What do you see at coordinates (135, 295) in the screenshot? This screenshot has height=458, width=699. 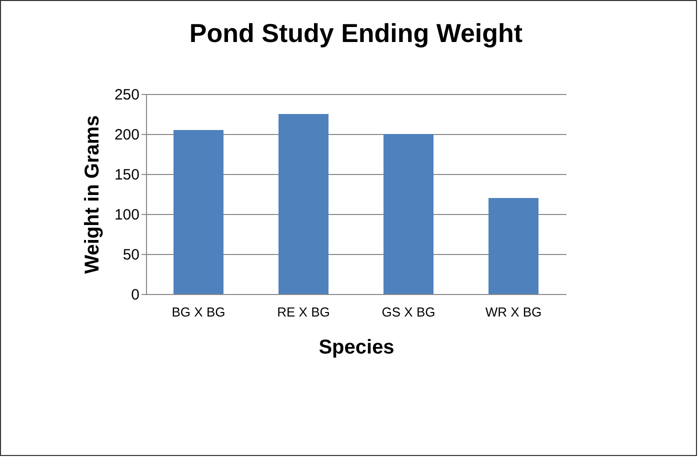 I see `y-tick-label: 0` at bounding box center [135, 295].